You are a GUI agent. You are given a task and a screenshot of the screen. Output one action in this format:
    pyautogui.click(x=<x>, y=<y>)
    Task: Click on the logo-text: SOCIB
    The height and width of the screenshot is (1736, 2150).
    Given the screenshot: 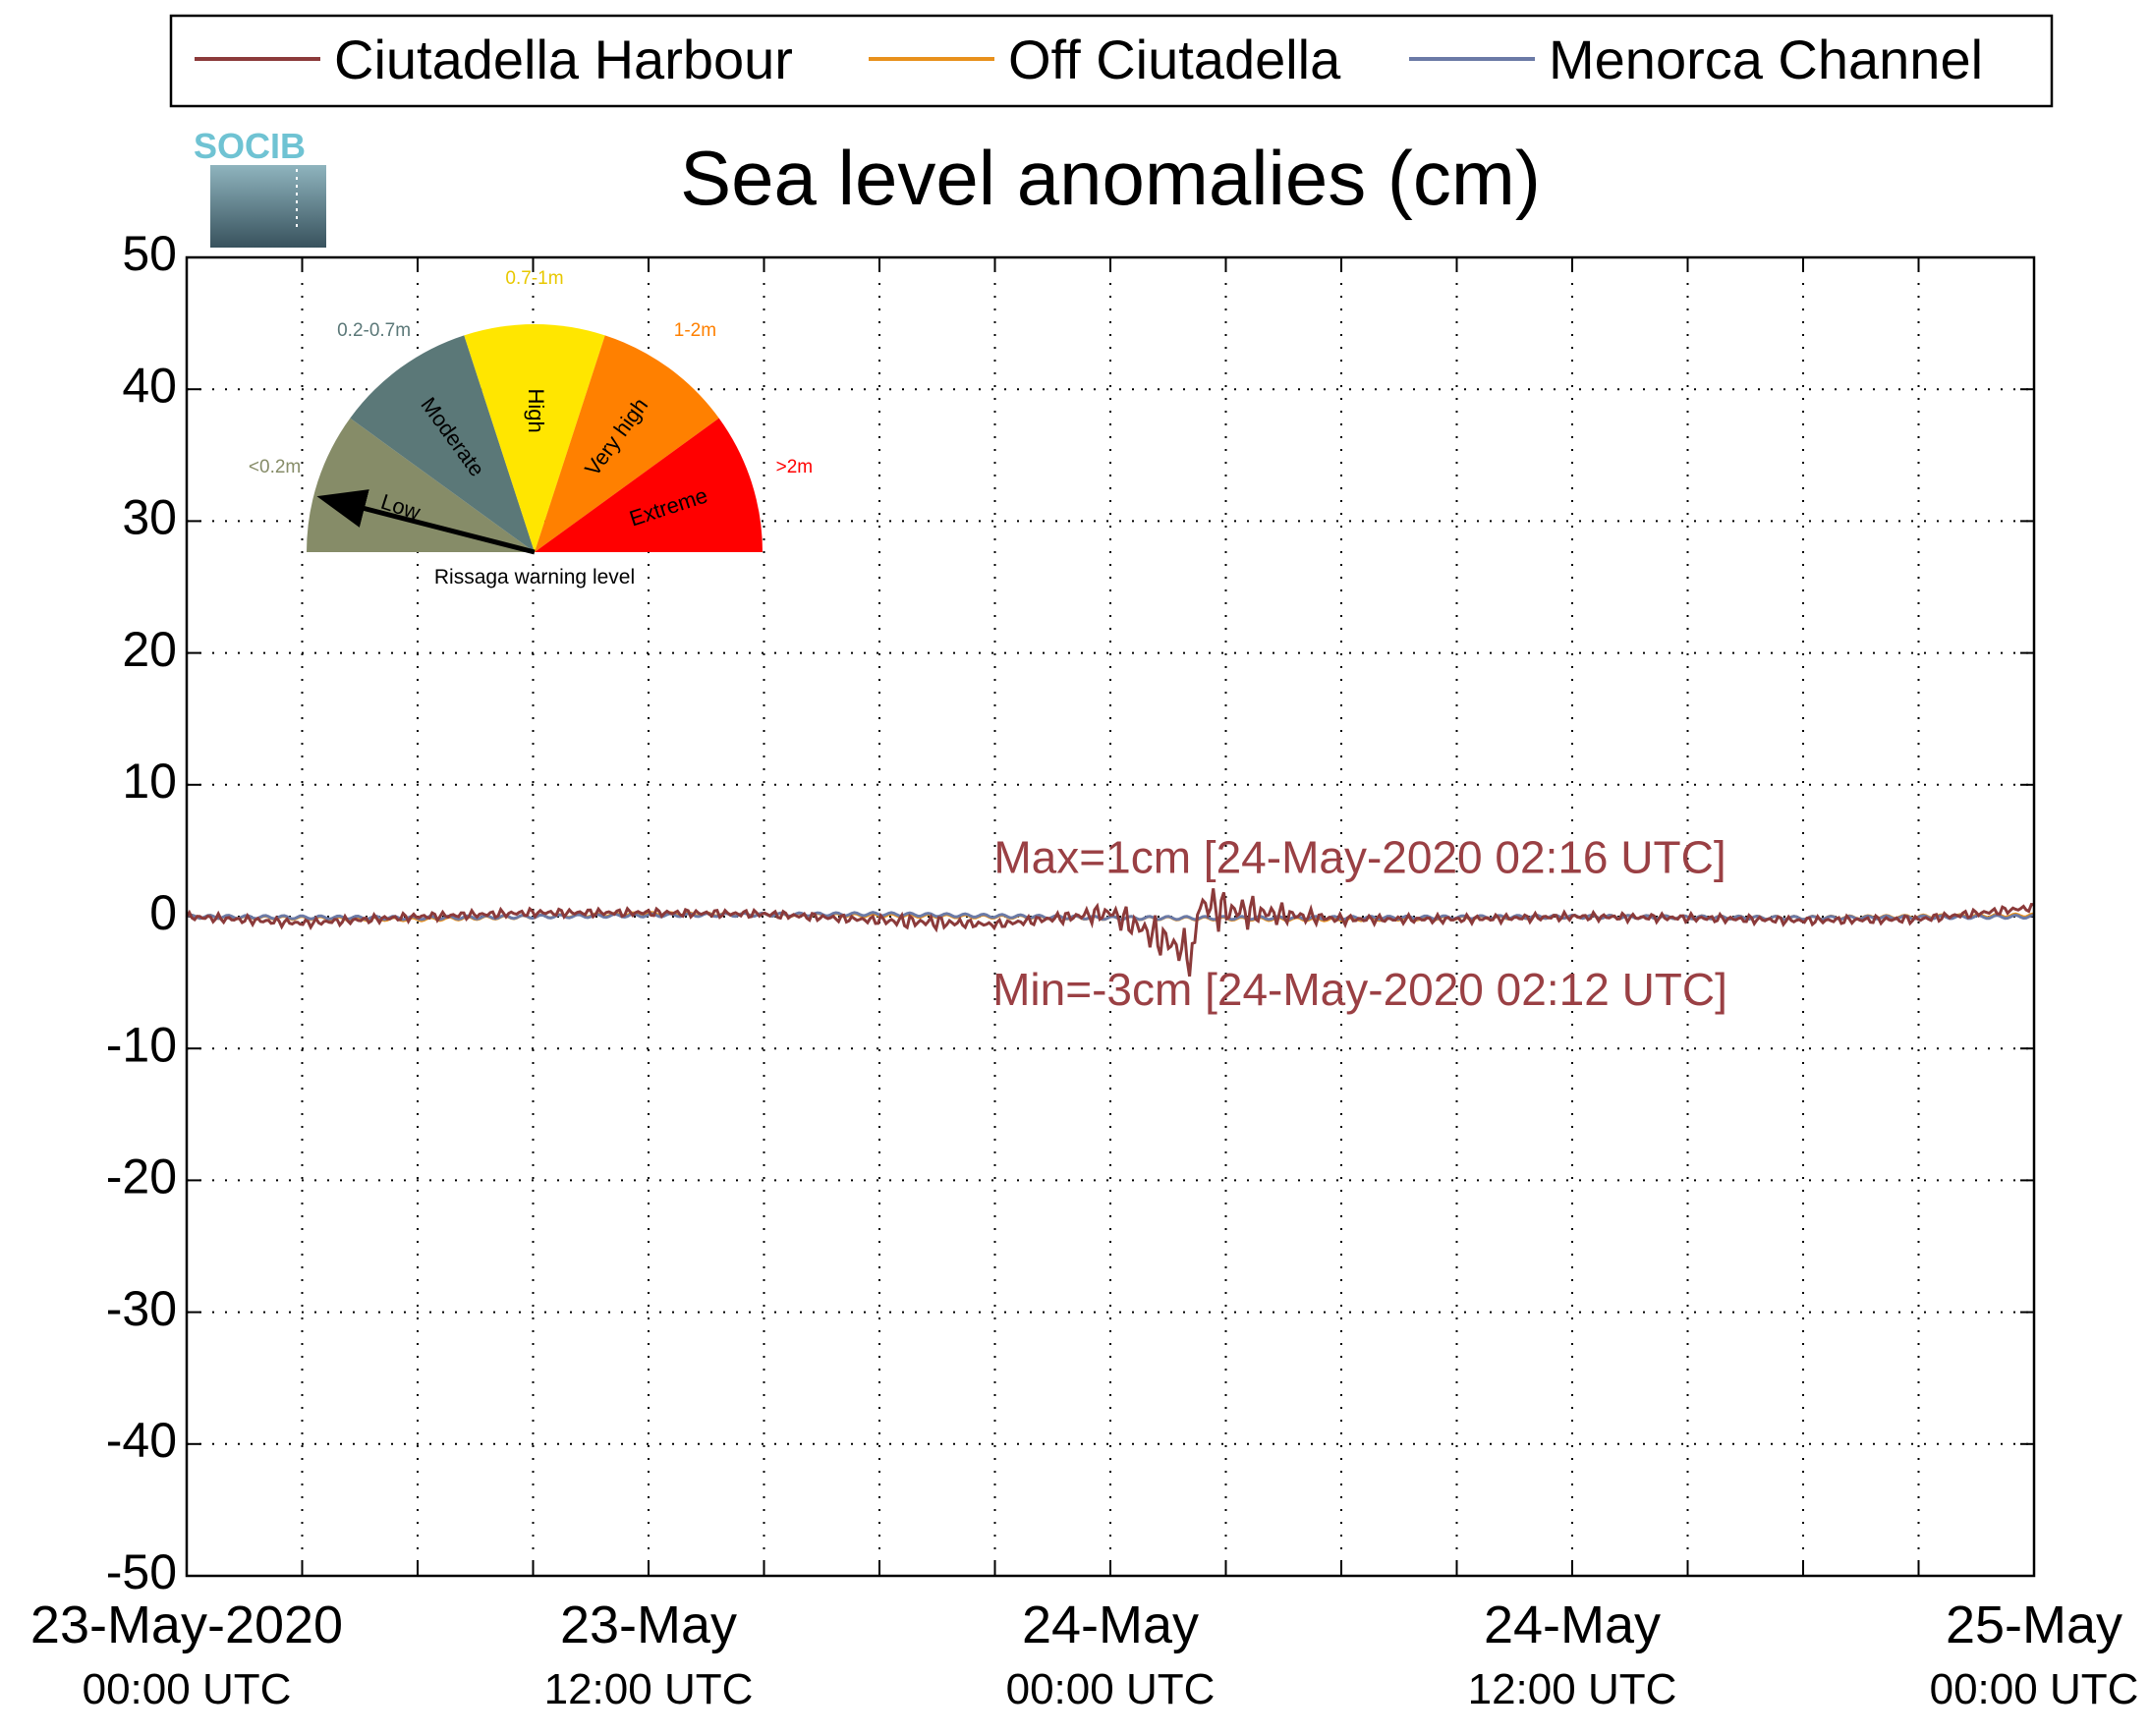 What is the action you would take?
    pyautogui.click(x=250, y=146)
    